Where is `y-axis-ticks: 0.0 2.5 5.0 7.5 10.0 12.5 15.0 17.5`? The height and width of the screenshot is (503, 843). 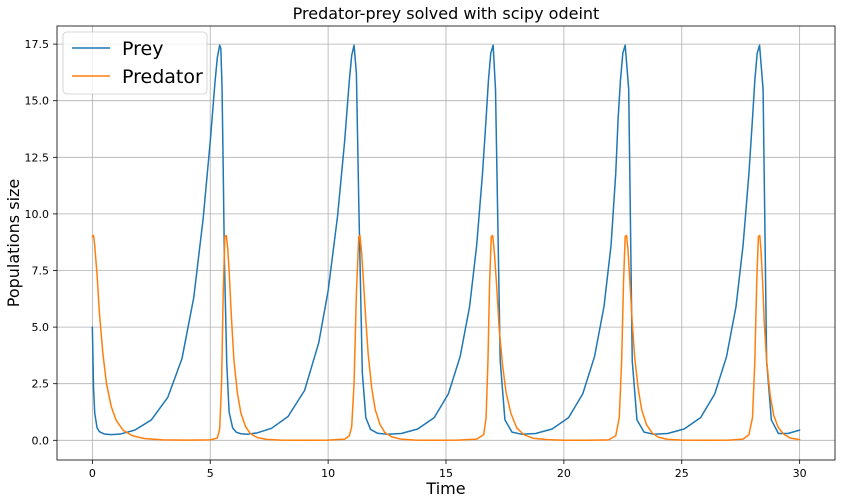 y-axis-ticks: 0.0 2.5 5.0 7.5 10.0 12.5 15.0 17.5 is located at coordinates (41, 242).